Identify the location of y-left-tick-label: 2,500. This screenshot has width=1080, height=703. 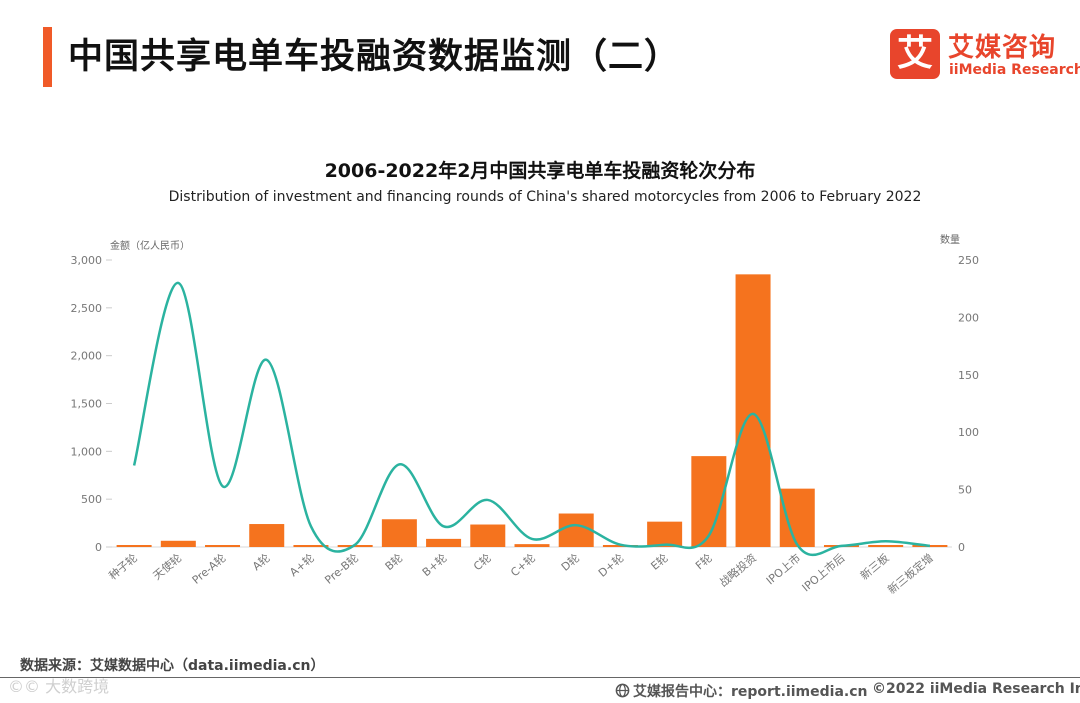
(87, 308).